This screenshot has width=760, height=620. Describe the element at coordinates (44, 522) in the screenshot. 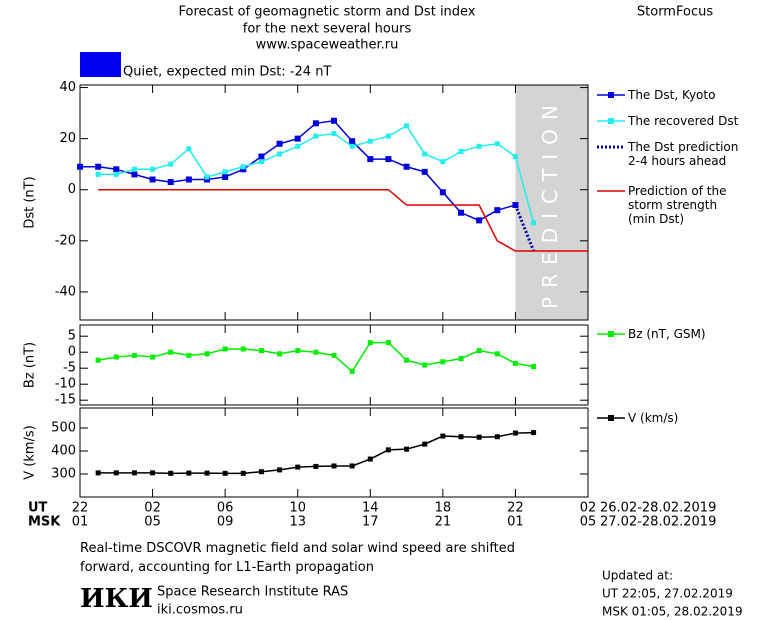

I see `msk-label: MSK` at that location.